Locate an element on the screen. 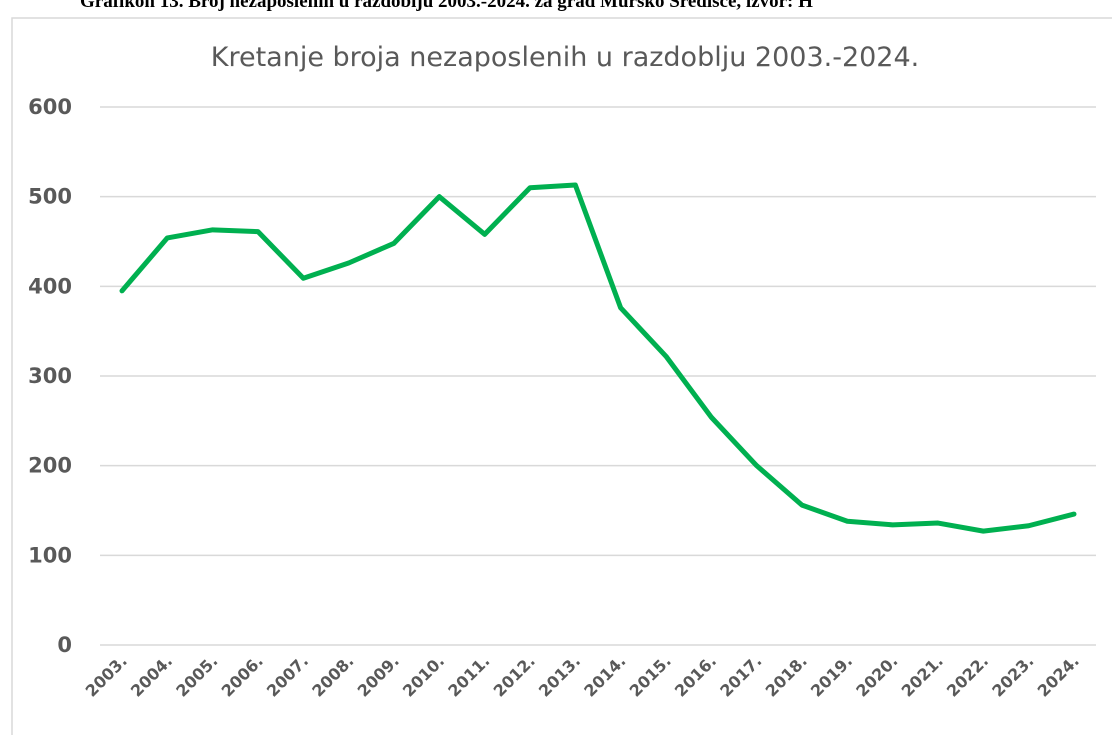 The image size is (1112, 735). x-tick-label: 2017. is located at coordinates (740, 675).